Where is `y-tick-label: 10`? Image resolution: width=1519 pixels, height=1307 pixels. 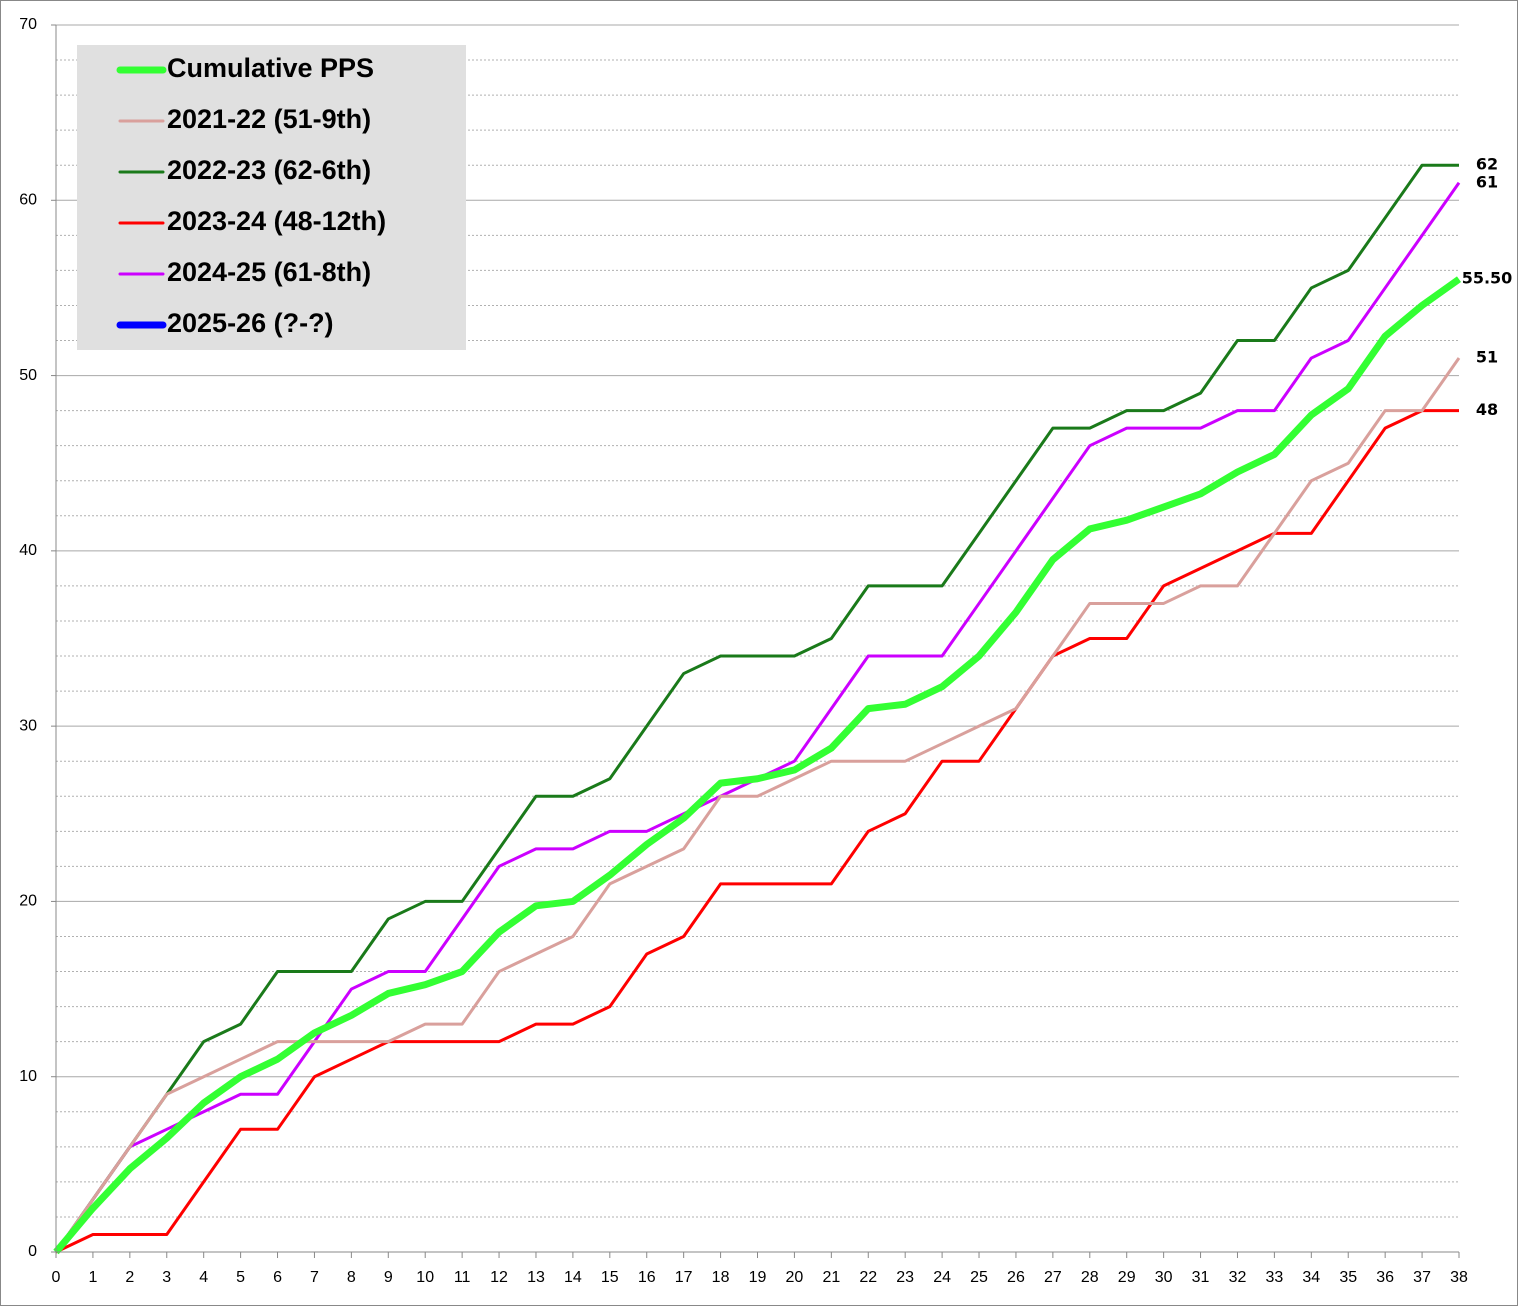
y-tick-label: 10 is located at coordinates (28, 1076).